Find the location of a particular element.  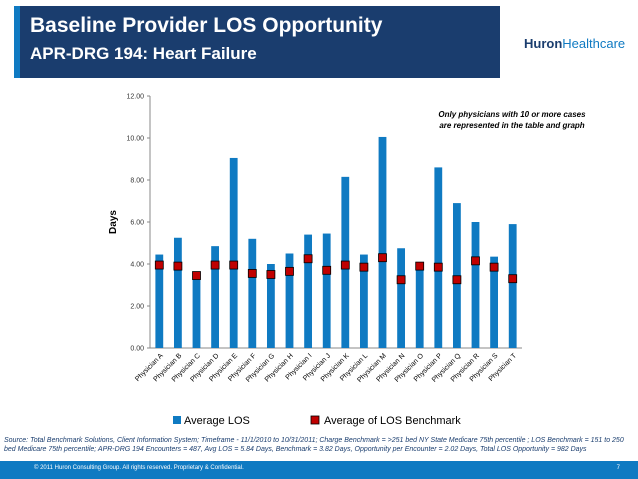

legend-swatch-average-los is located at coordinates (177, 420).